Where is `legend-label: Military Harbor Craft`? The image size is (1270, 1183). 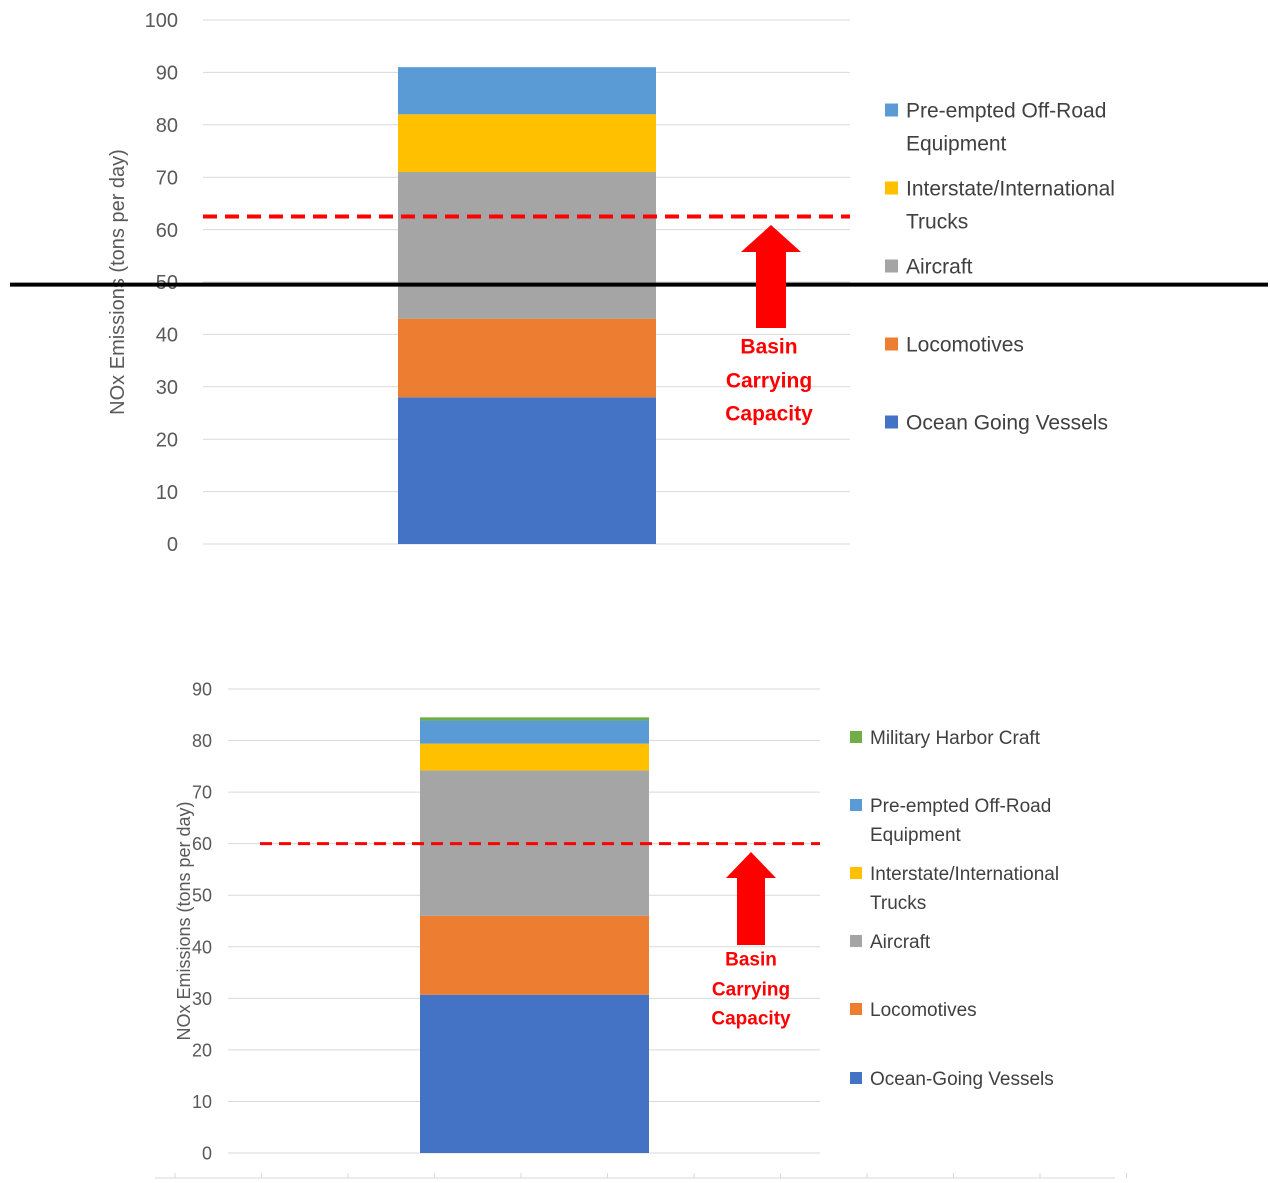 legend-label: Military Harbor Craft is located at coordinates (955, 738).